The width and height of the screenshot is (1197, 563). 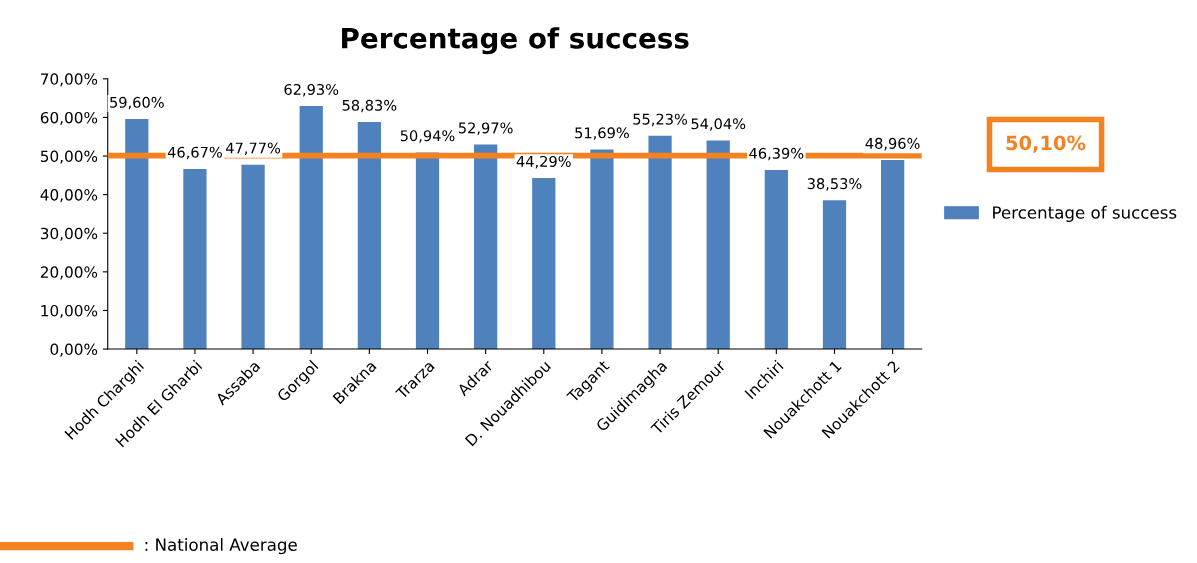 What do you see at coordinates (311, 90) in the screenshot?
I see `data-label: 62,93%` at bounding box center [311, 90].